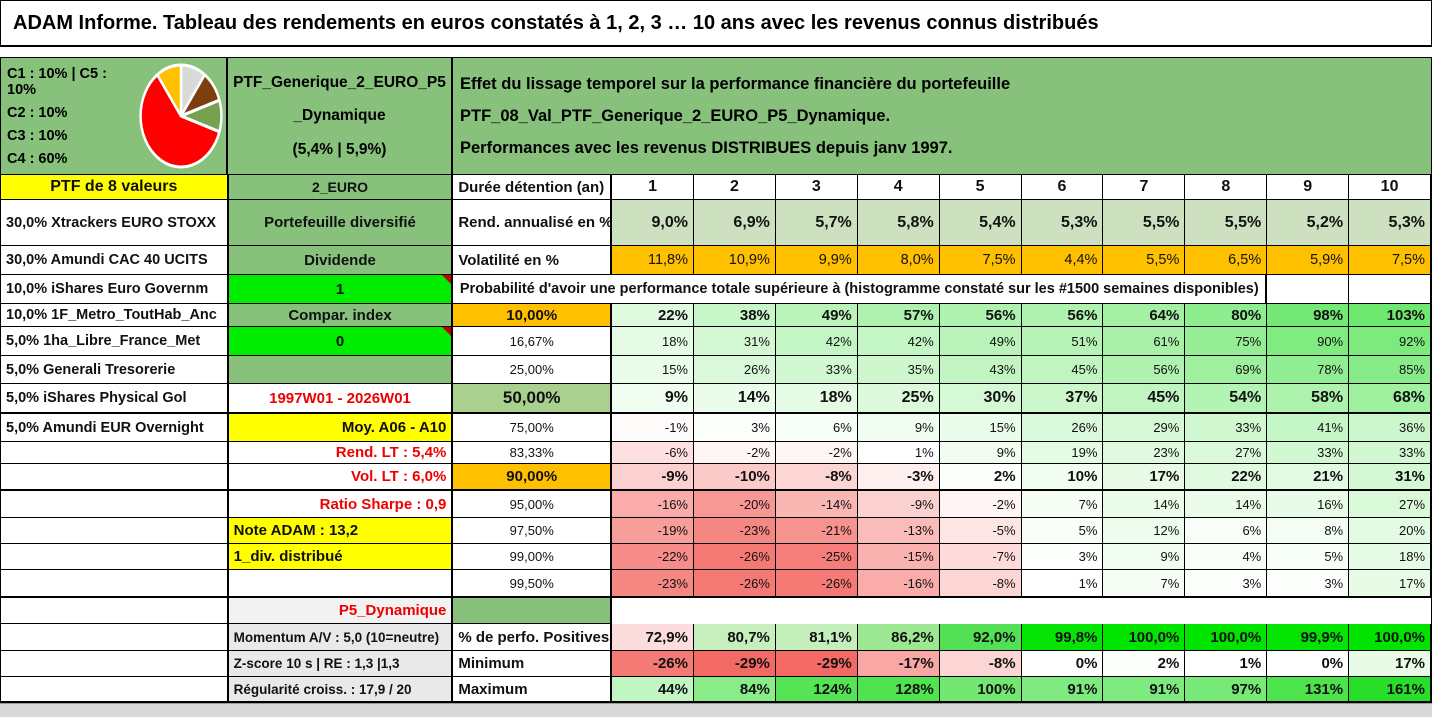  What do you see at coordinates (898, 689) in the screenshot?
I see `data-cell: 128%` at bounding box center [898, 689].